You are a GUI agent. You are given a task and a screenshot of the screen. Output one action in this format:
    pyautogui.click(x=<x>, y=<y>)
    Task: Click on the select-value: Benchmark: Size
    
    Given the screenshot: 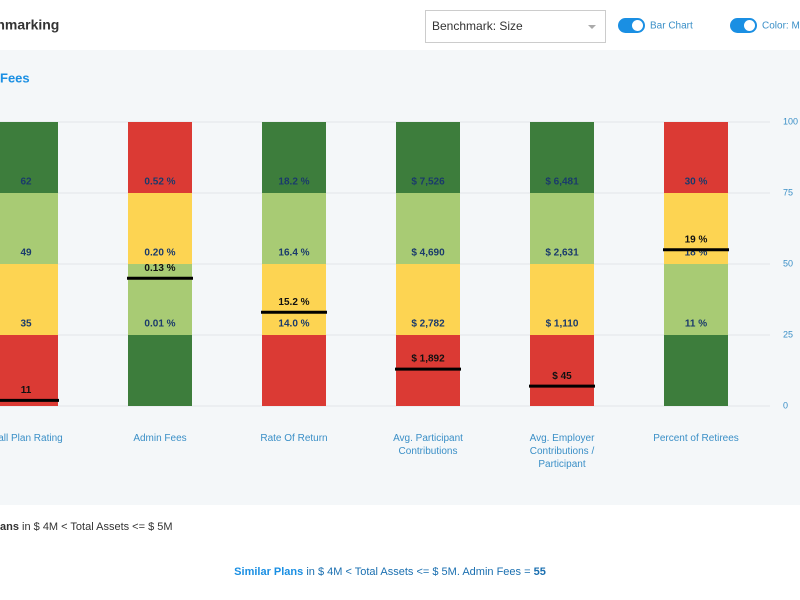 What is the action you would take?
    pyautogui.click(x=477, y=26)
    